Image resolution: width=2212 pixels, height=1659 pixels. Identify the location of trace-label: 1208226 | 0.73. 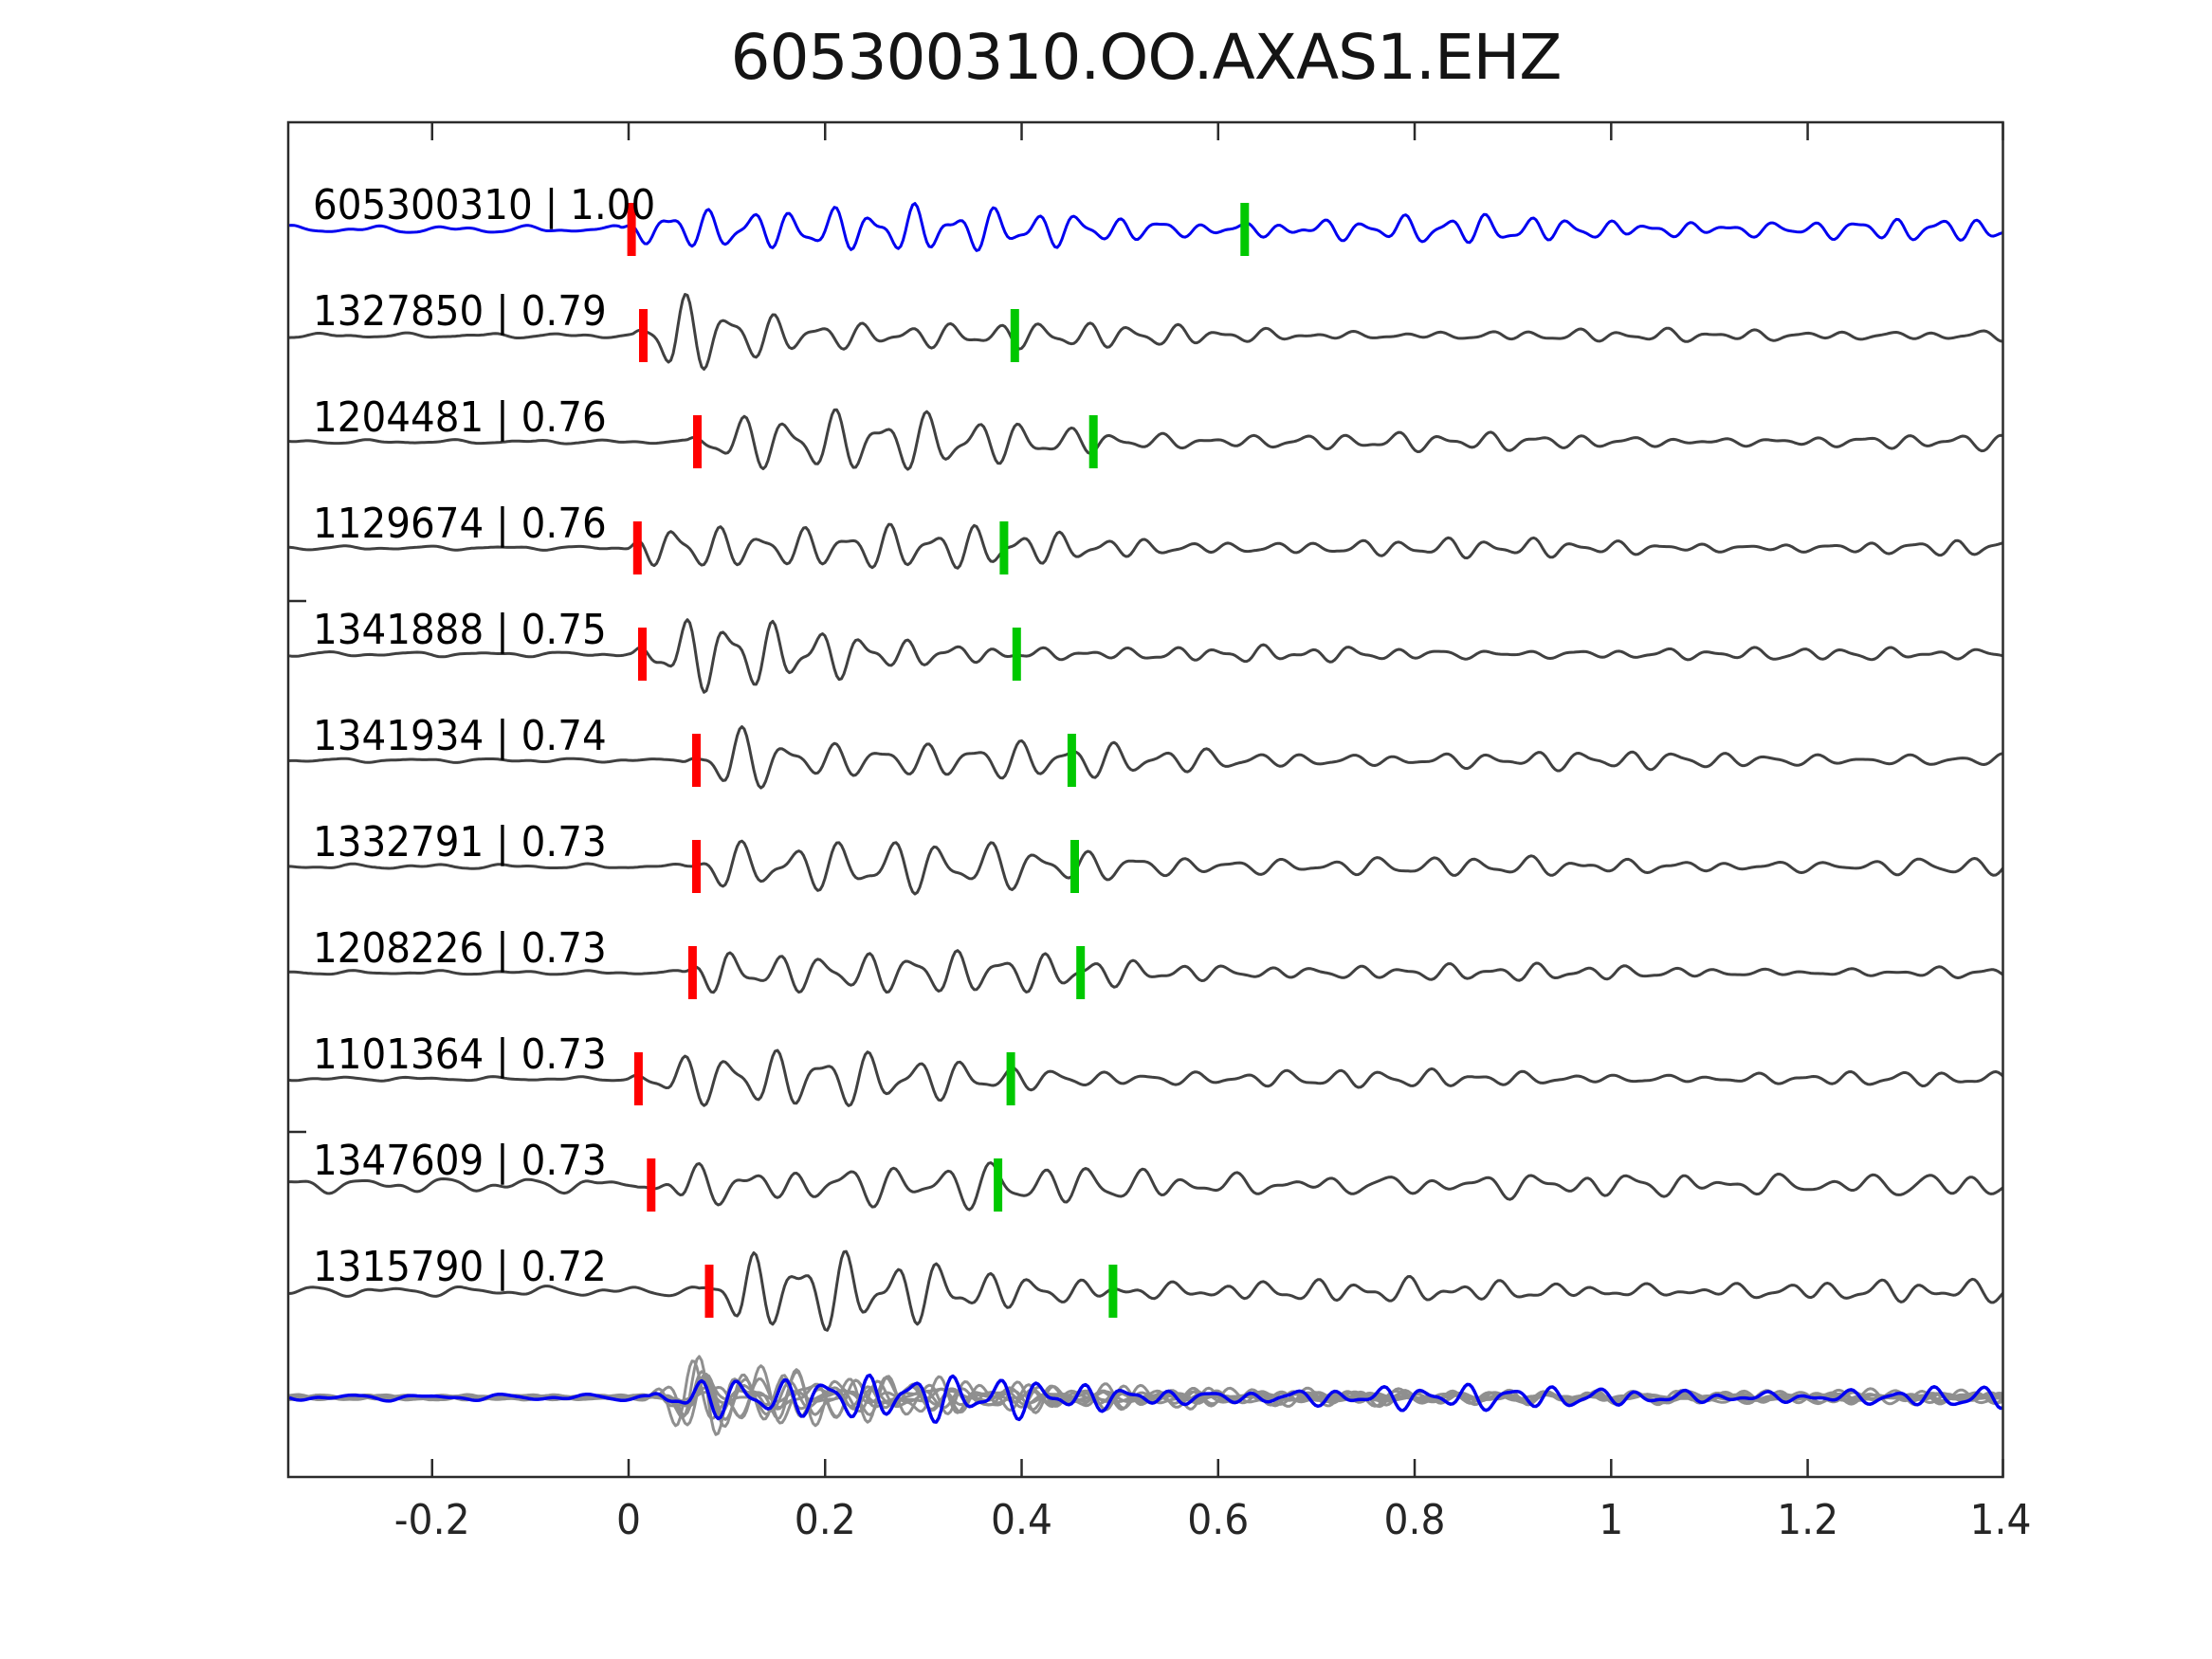
(460, 947).